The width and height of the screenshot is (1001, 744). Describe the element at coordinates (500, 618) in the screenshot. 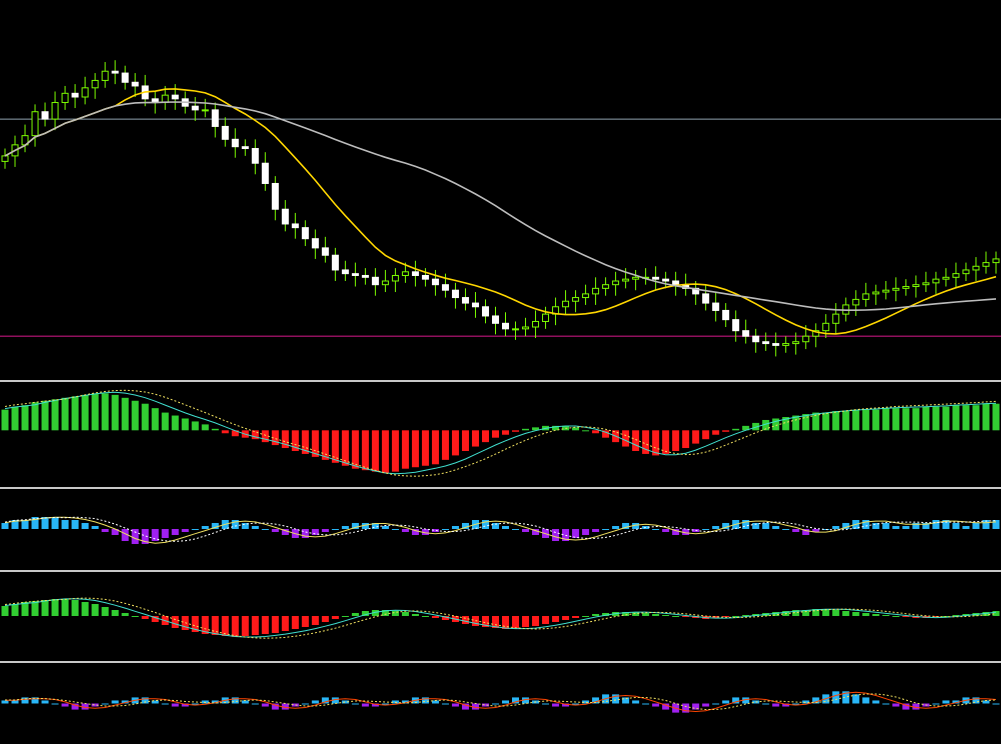

I see `momentum-panel` at that location.